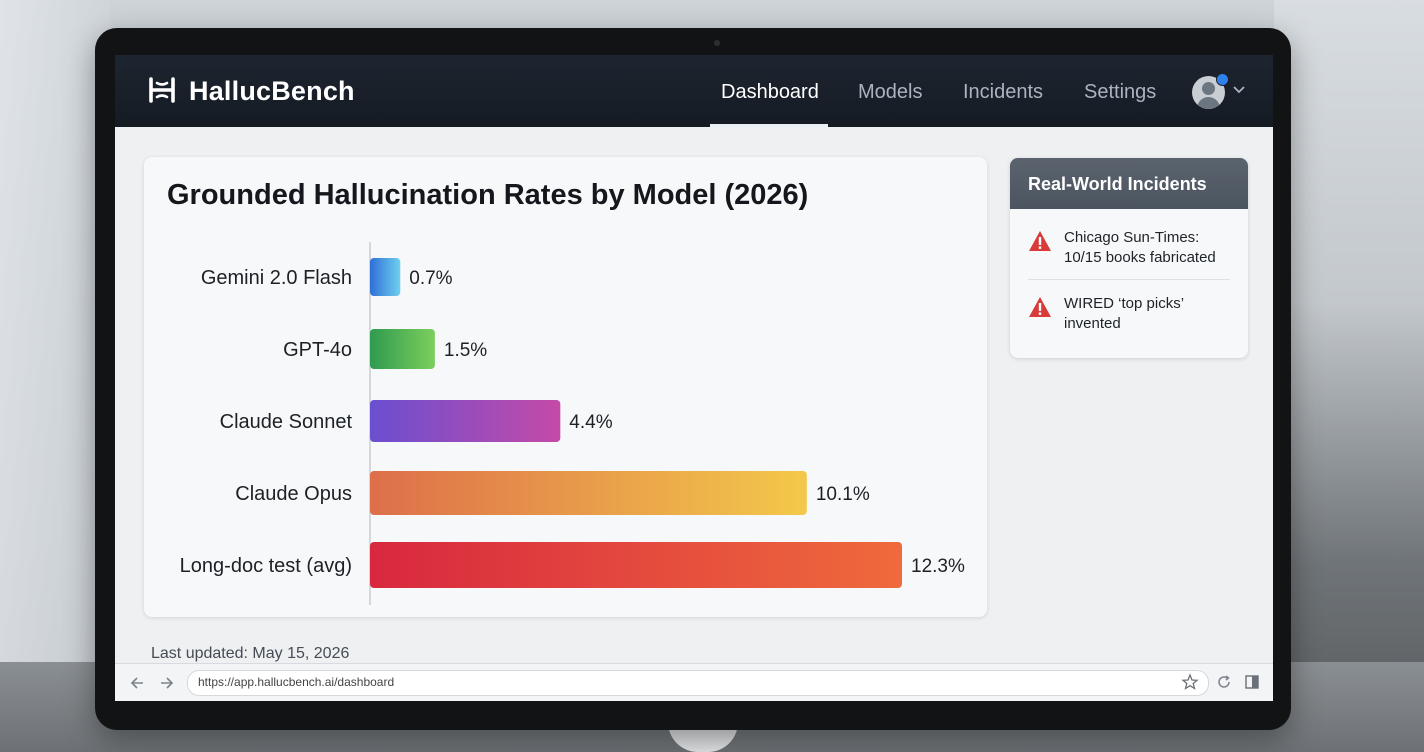  Describe the element at coordinates (272, 91) in the screenshot. I see `brand-name: HallucBench` at that location.